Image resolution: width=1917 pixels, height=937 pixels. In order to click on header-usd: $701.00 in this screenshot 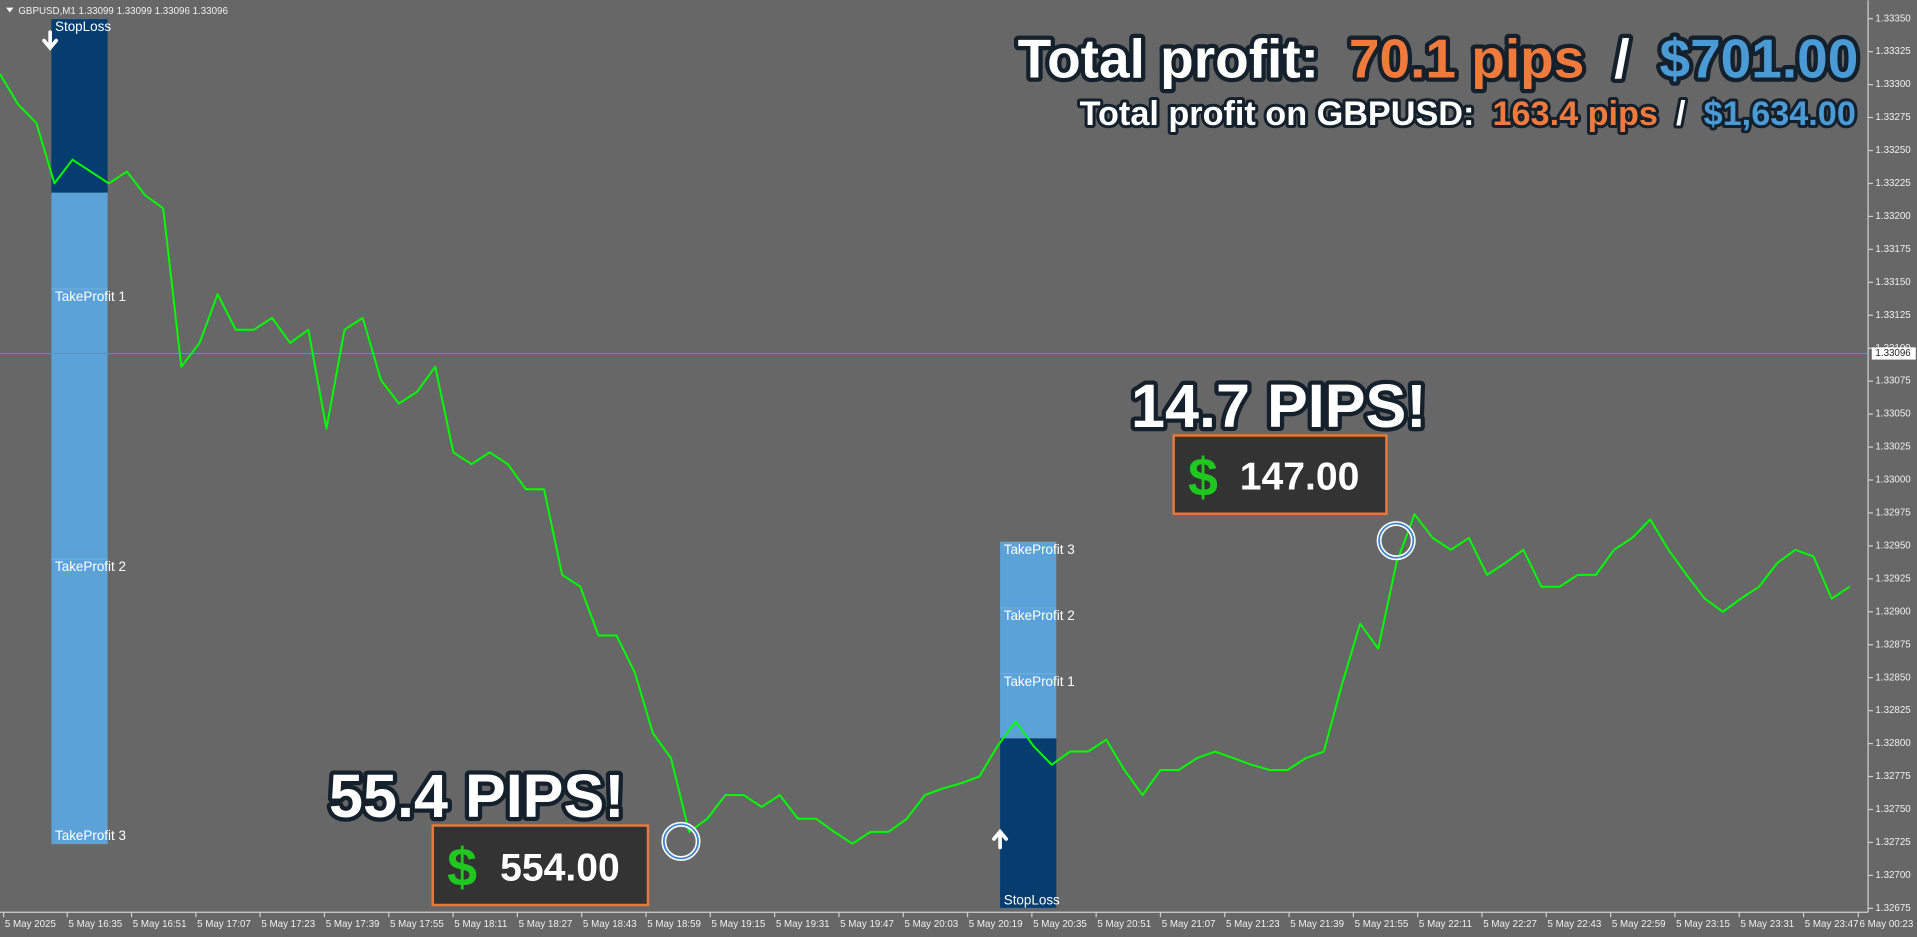, I will do `click(1759, 58)`.